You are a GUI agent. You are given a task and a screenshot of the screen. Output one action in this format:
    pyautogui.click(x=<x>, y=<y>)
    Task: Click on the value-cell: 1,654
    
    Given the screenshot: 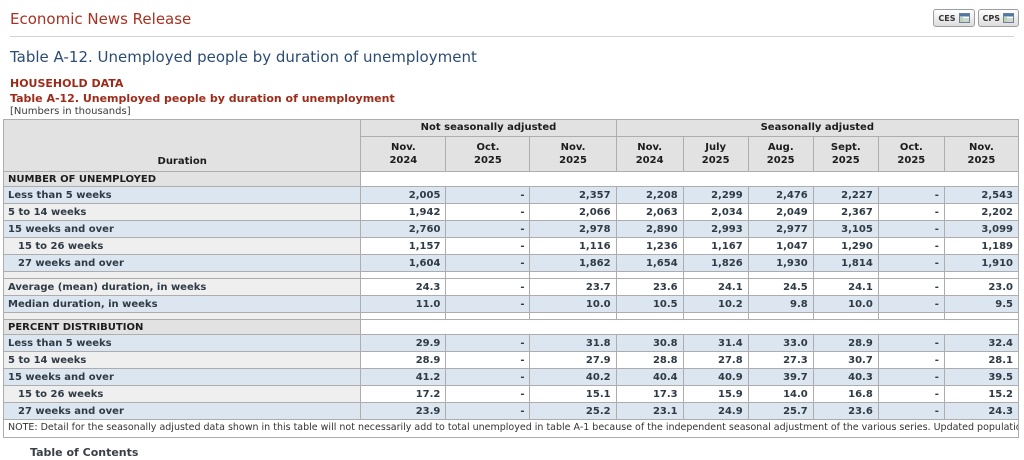 What is the action you would take?
    pyautogui.click(x=649, y=263)
    